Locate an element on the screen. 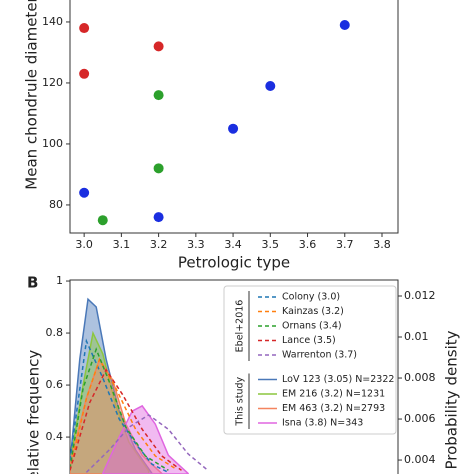 This screenshot has height=474, width=474. legend-label: Ornans (3.4) is located at coordinates (312, 326).